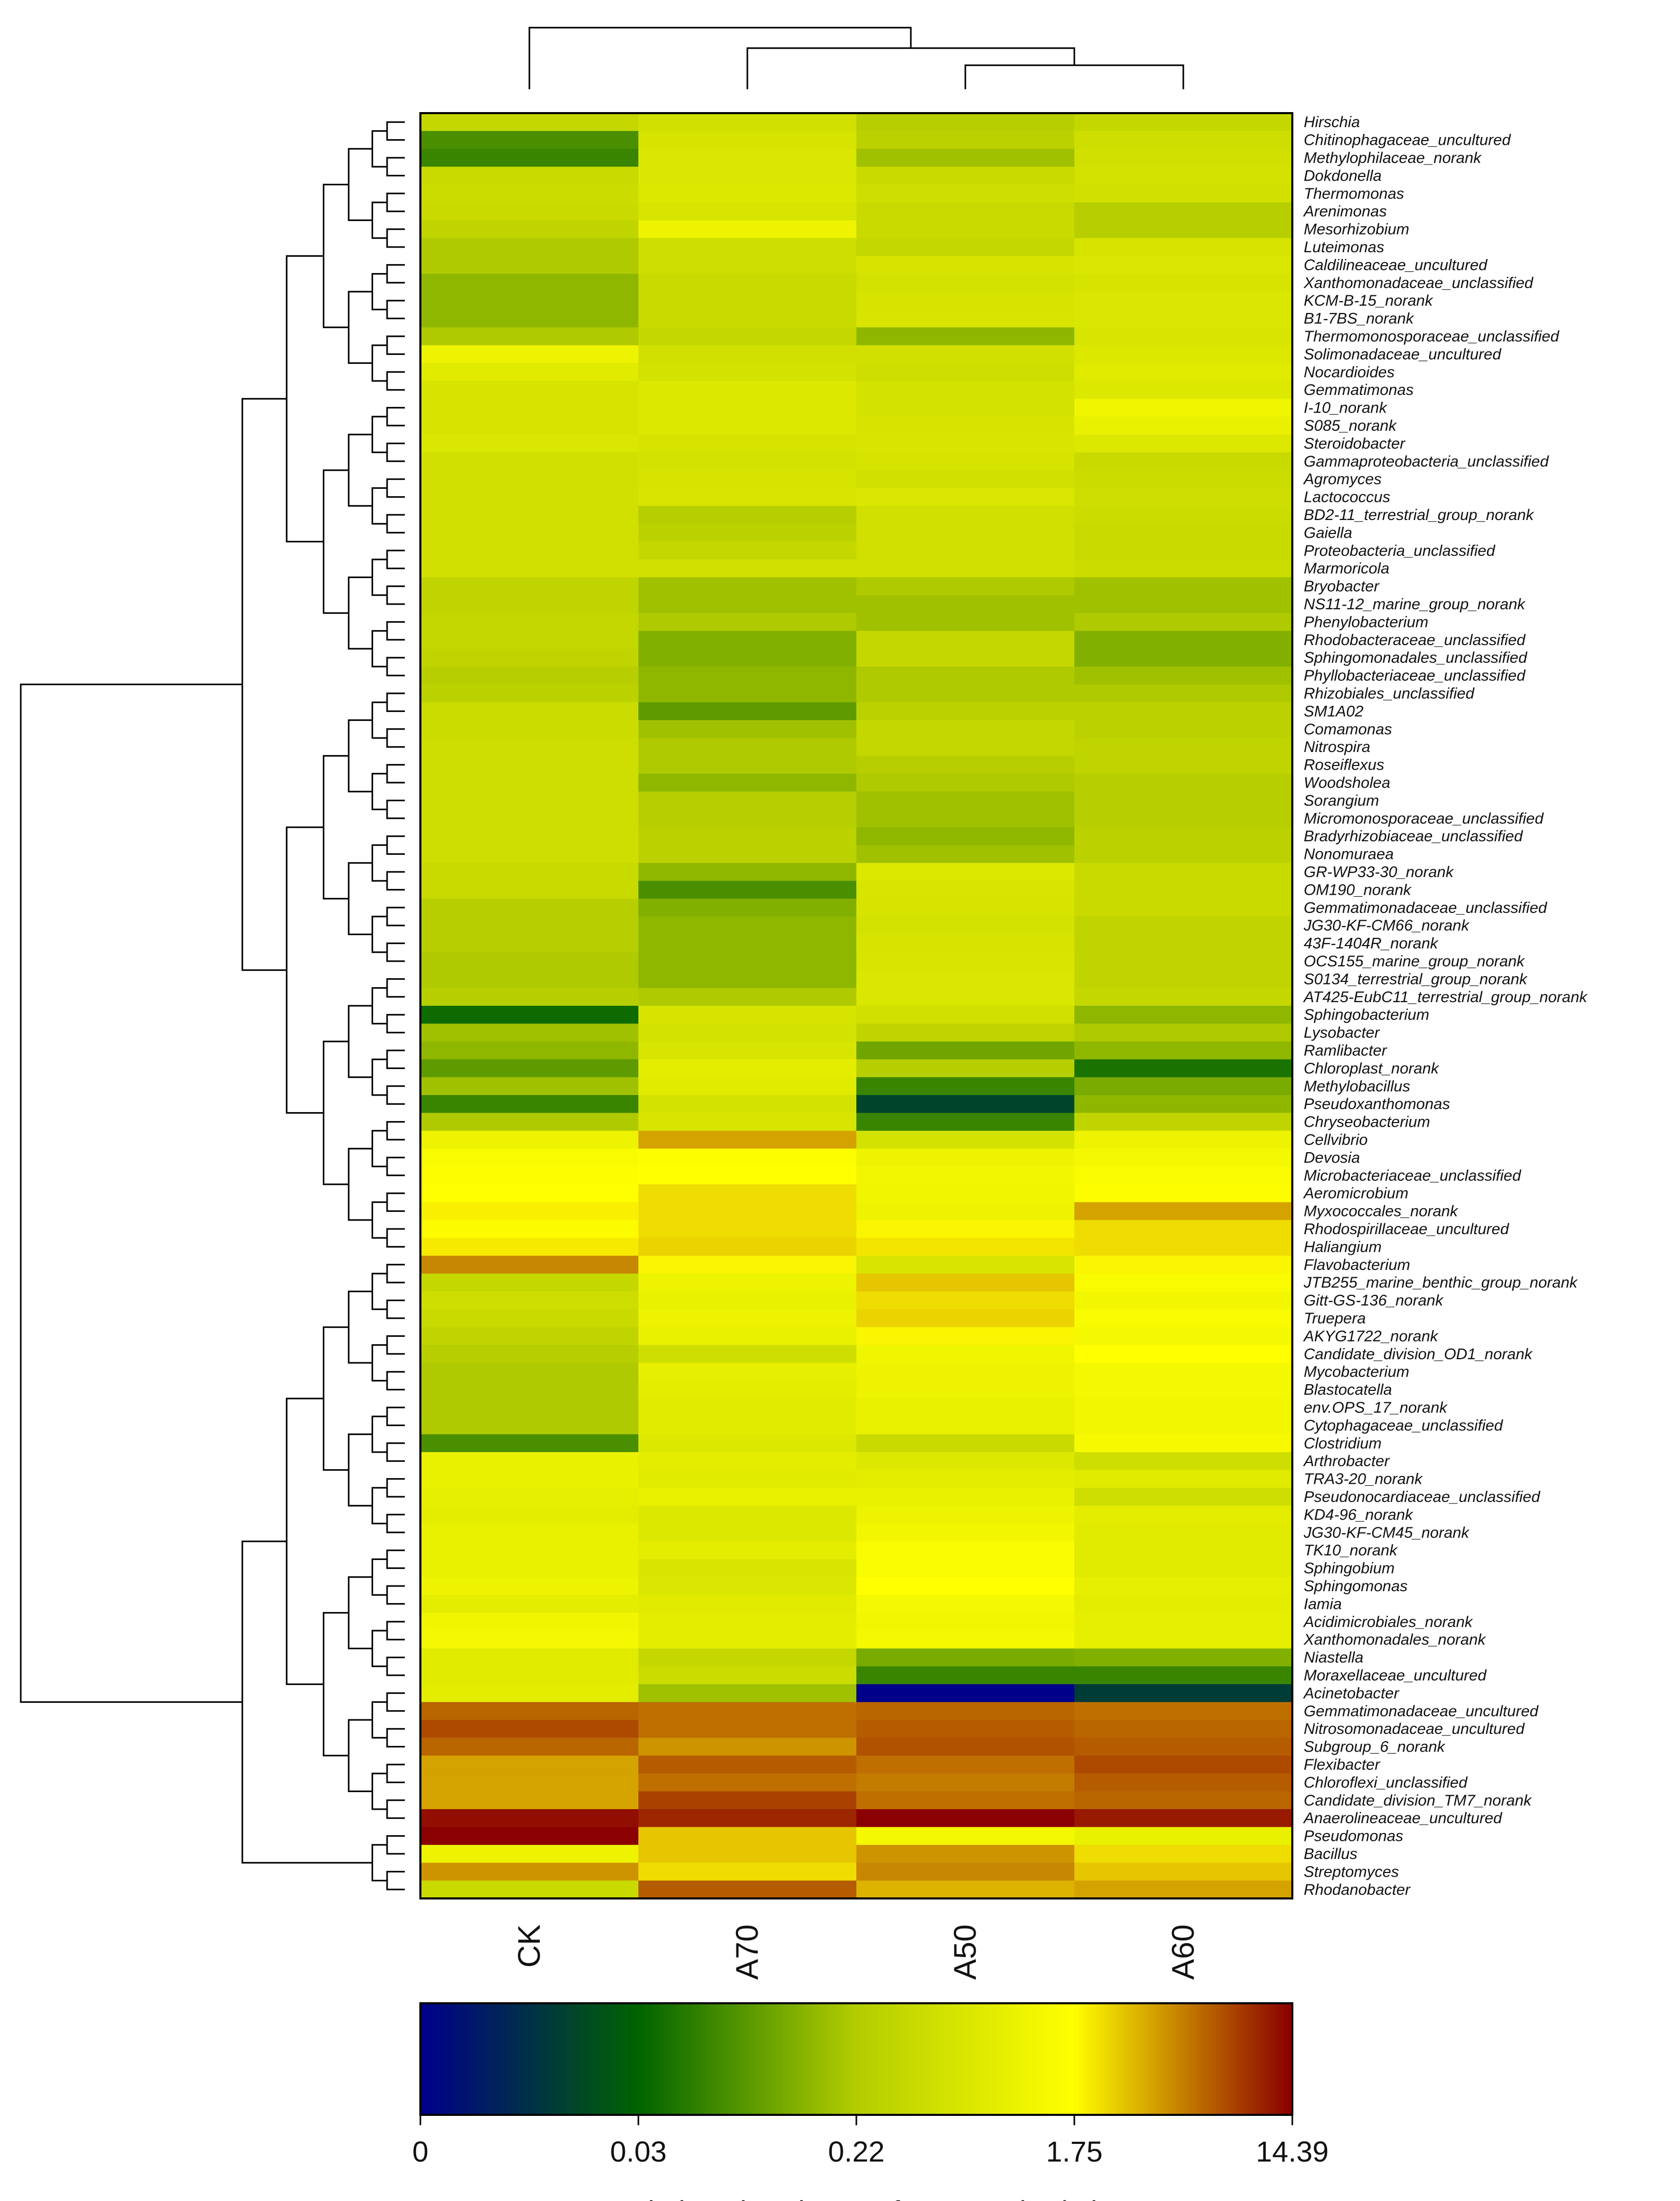 This screenshot has width=1680, height=2201. What do you see at coordinates (1415, 676) in the screenshot?
I see `row-label: Phyllobacteriaceae_unclassified` at bounding box center [1415, 676].